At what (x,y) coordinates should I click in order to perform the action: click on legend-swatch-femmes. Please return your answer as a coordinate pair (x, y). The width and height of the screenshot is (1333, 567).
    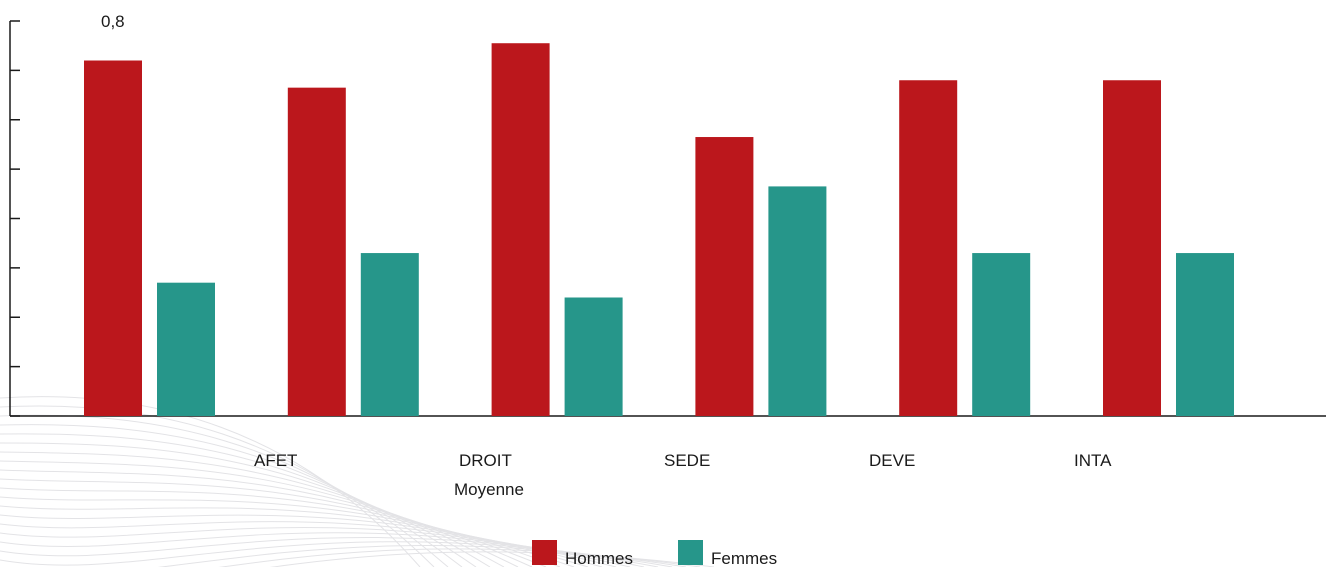
    Looking at the image, I should click on (690, 552).